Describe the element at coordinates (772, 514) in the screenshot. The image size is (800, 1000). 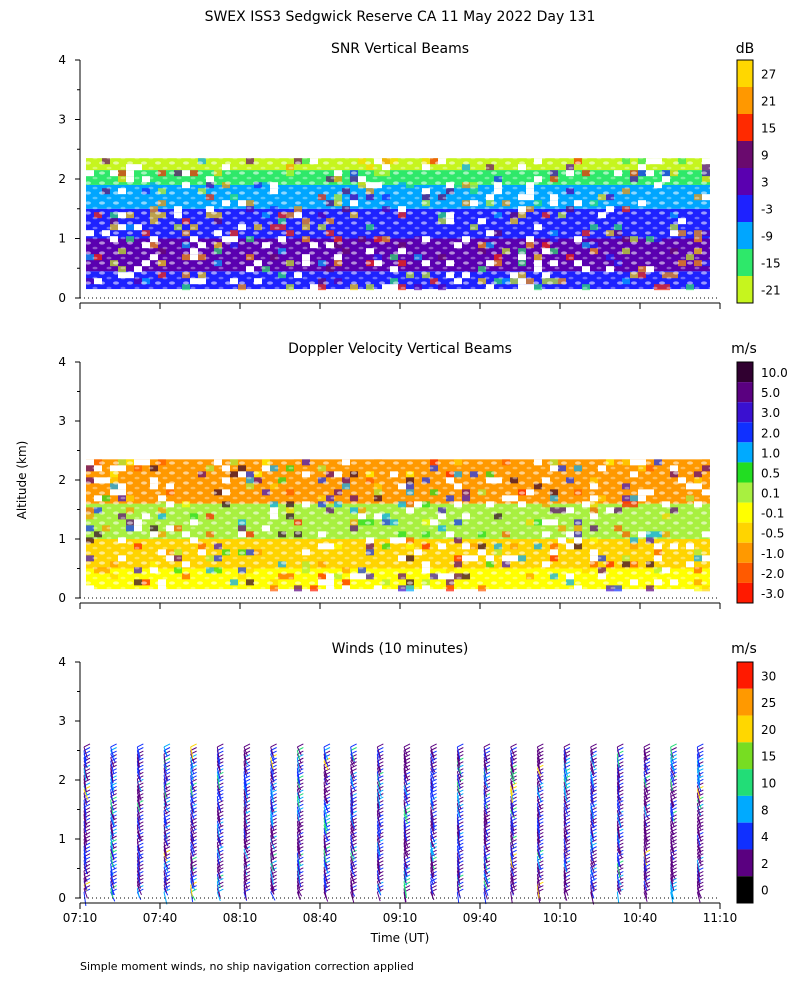
I see `colorbar-label: -0.1` at that location.